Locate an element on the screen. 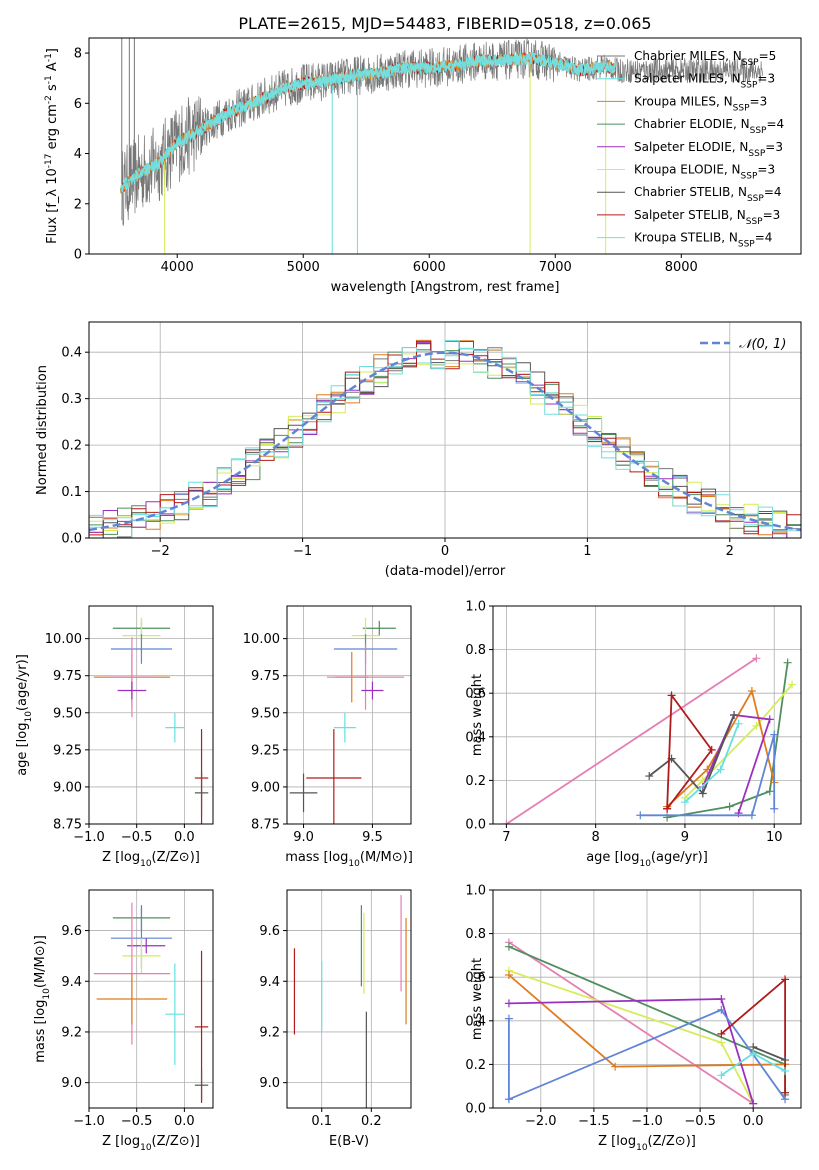 The width and height of the screenshot is (819, 1170). age_vs_mass-ytick-label-2: 9.25 is located at coordinates (265, 750).